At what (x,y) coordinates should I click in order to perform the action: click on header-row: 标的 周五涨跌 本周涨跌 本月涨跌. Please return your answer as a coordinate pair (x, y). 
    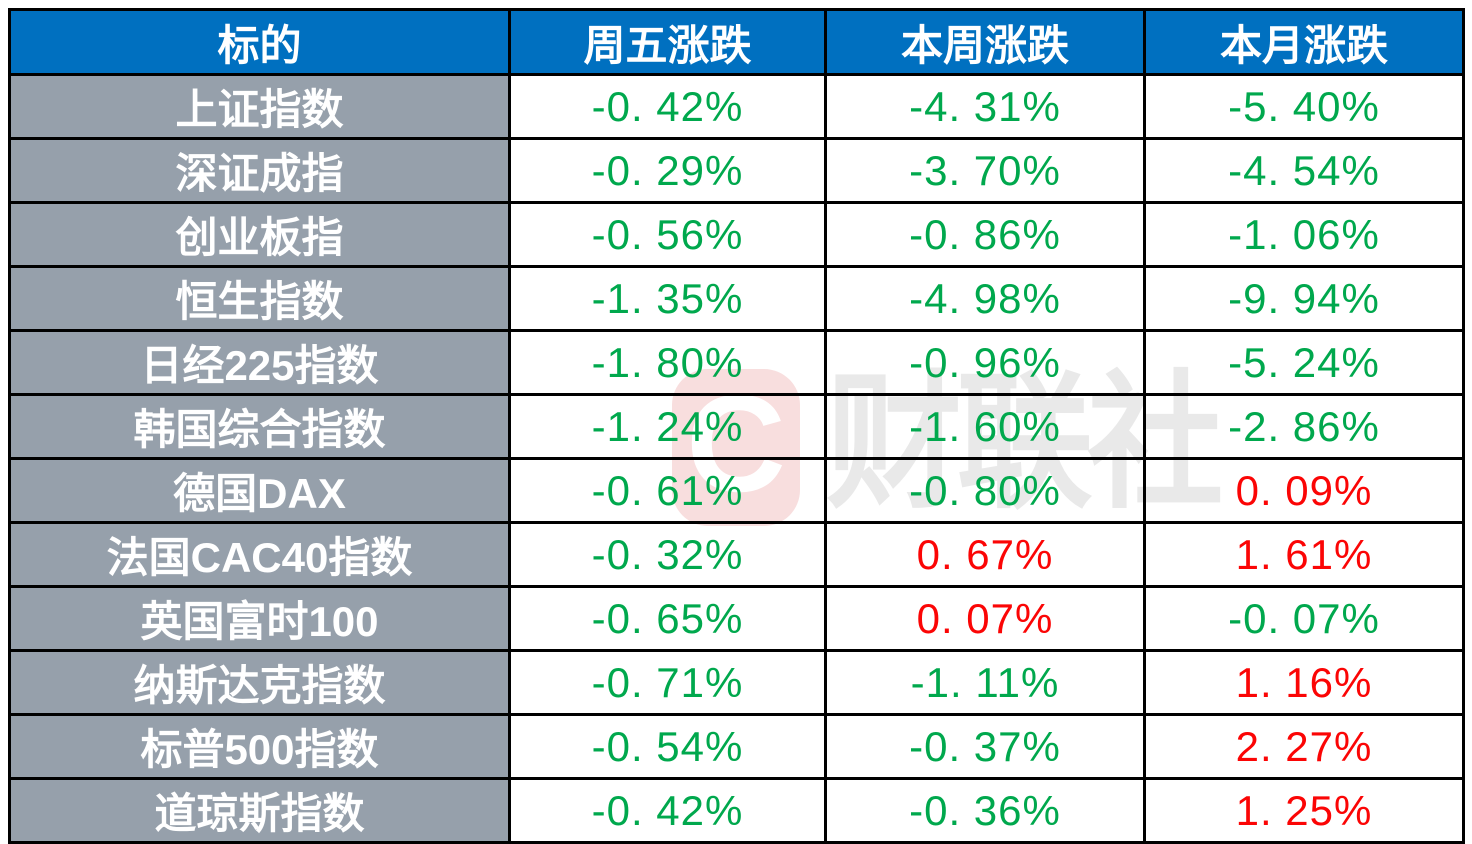
    Looking at the image, I should click on (736, 42).